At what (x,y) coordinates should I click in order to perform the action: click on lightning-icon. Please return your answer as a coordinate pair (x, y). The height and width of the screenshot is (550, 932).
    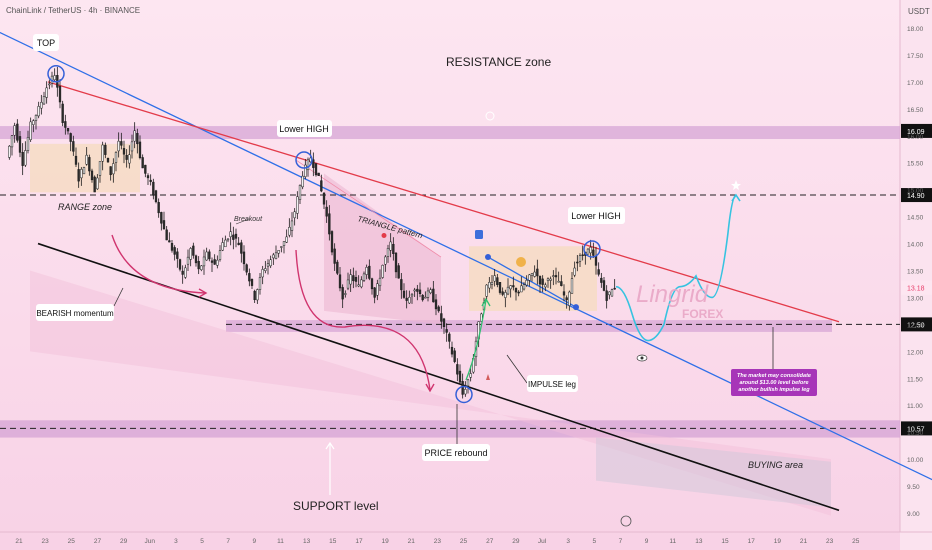
    Looking at the image, I should click on (626, 521).